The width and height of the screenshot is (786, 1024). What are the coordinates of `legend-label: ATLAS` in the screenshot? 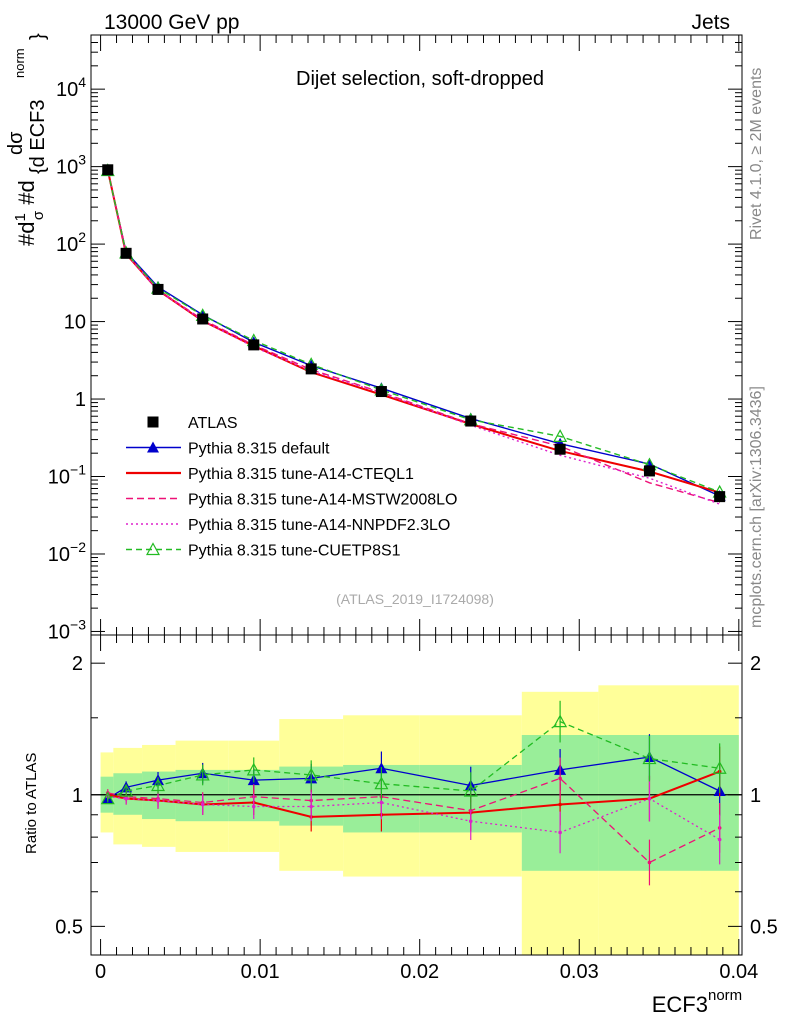 It's located at (213, 423).